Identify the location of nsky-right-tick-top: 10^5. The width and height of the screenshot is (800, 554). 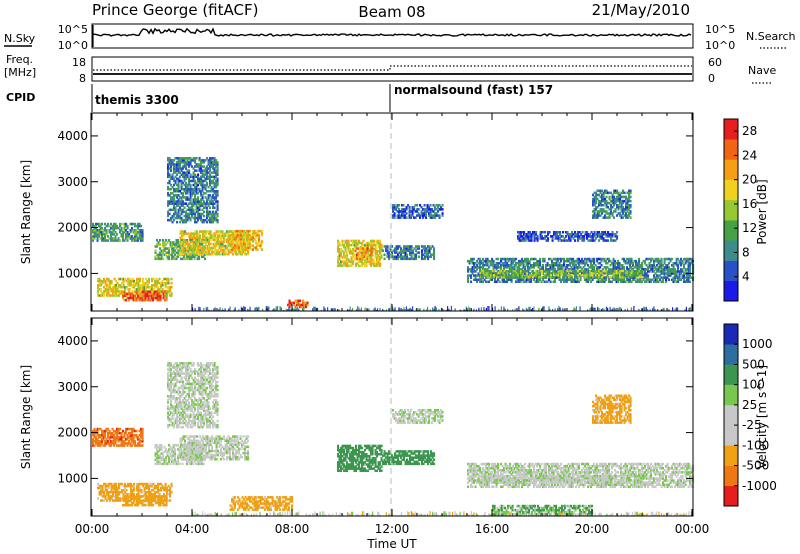
(720, 29).